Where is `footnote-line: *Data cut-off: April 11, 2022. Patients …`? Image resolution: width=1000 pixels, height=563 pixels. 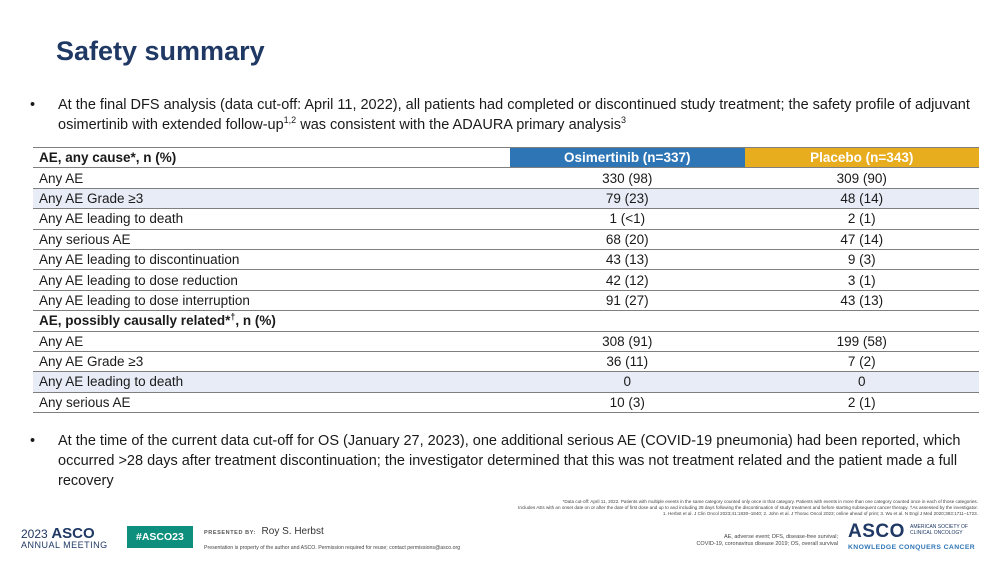
footnote-line: *Data cut-off: April 11, 2022. Patients … is located at coordinates (770, 501).